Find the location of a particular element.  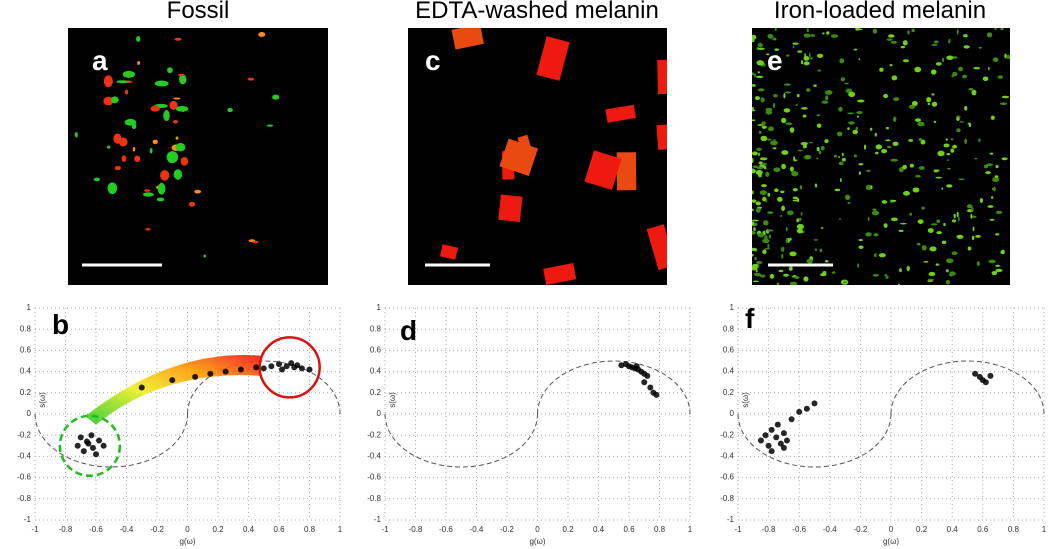

y-axis-label: s(ω) is located at coordinates (745, 400).